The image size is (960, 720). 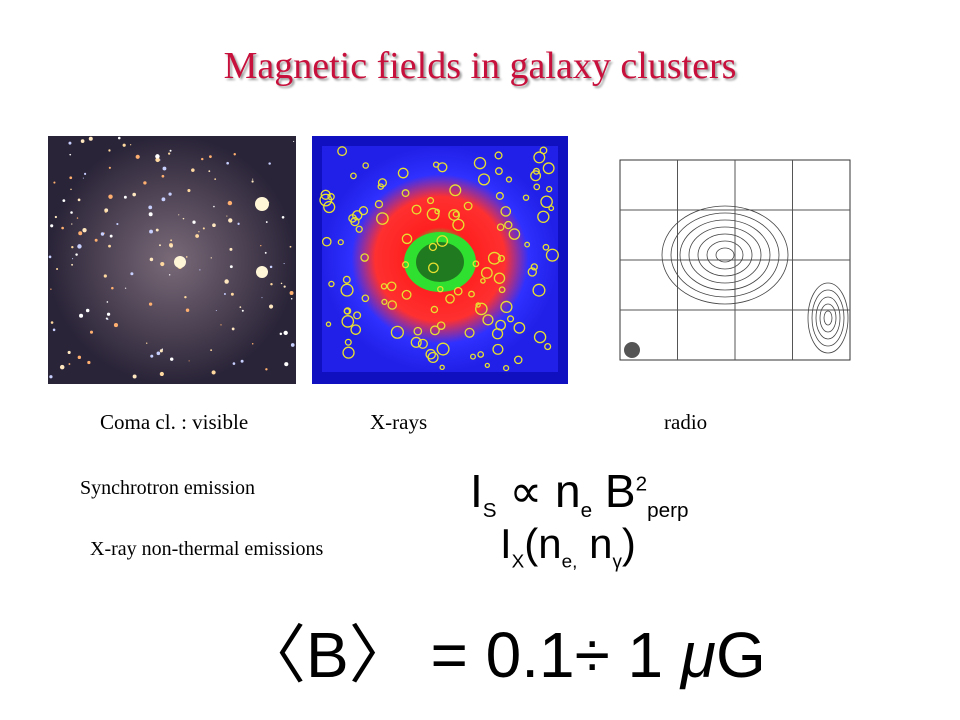 What do you see at coordinates (380, 655) in the screenshot?
I see `sym: 〉` at bounding box center [380, 655].